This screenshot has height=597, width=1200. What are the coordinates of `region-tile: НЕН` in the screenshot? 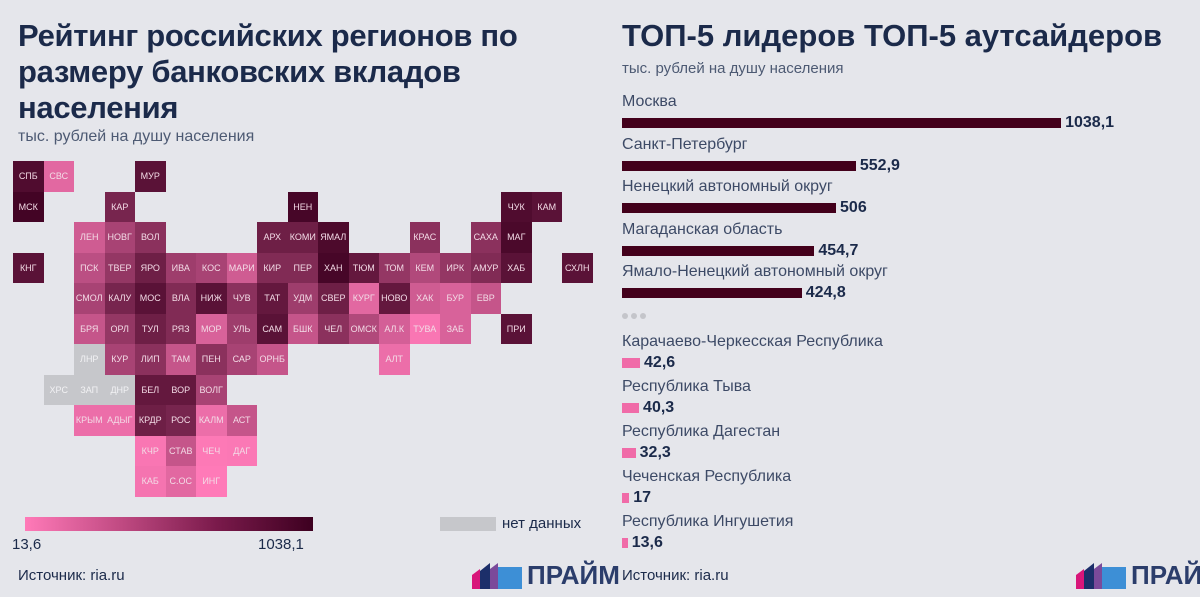 It's located at (302, 206).